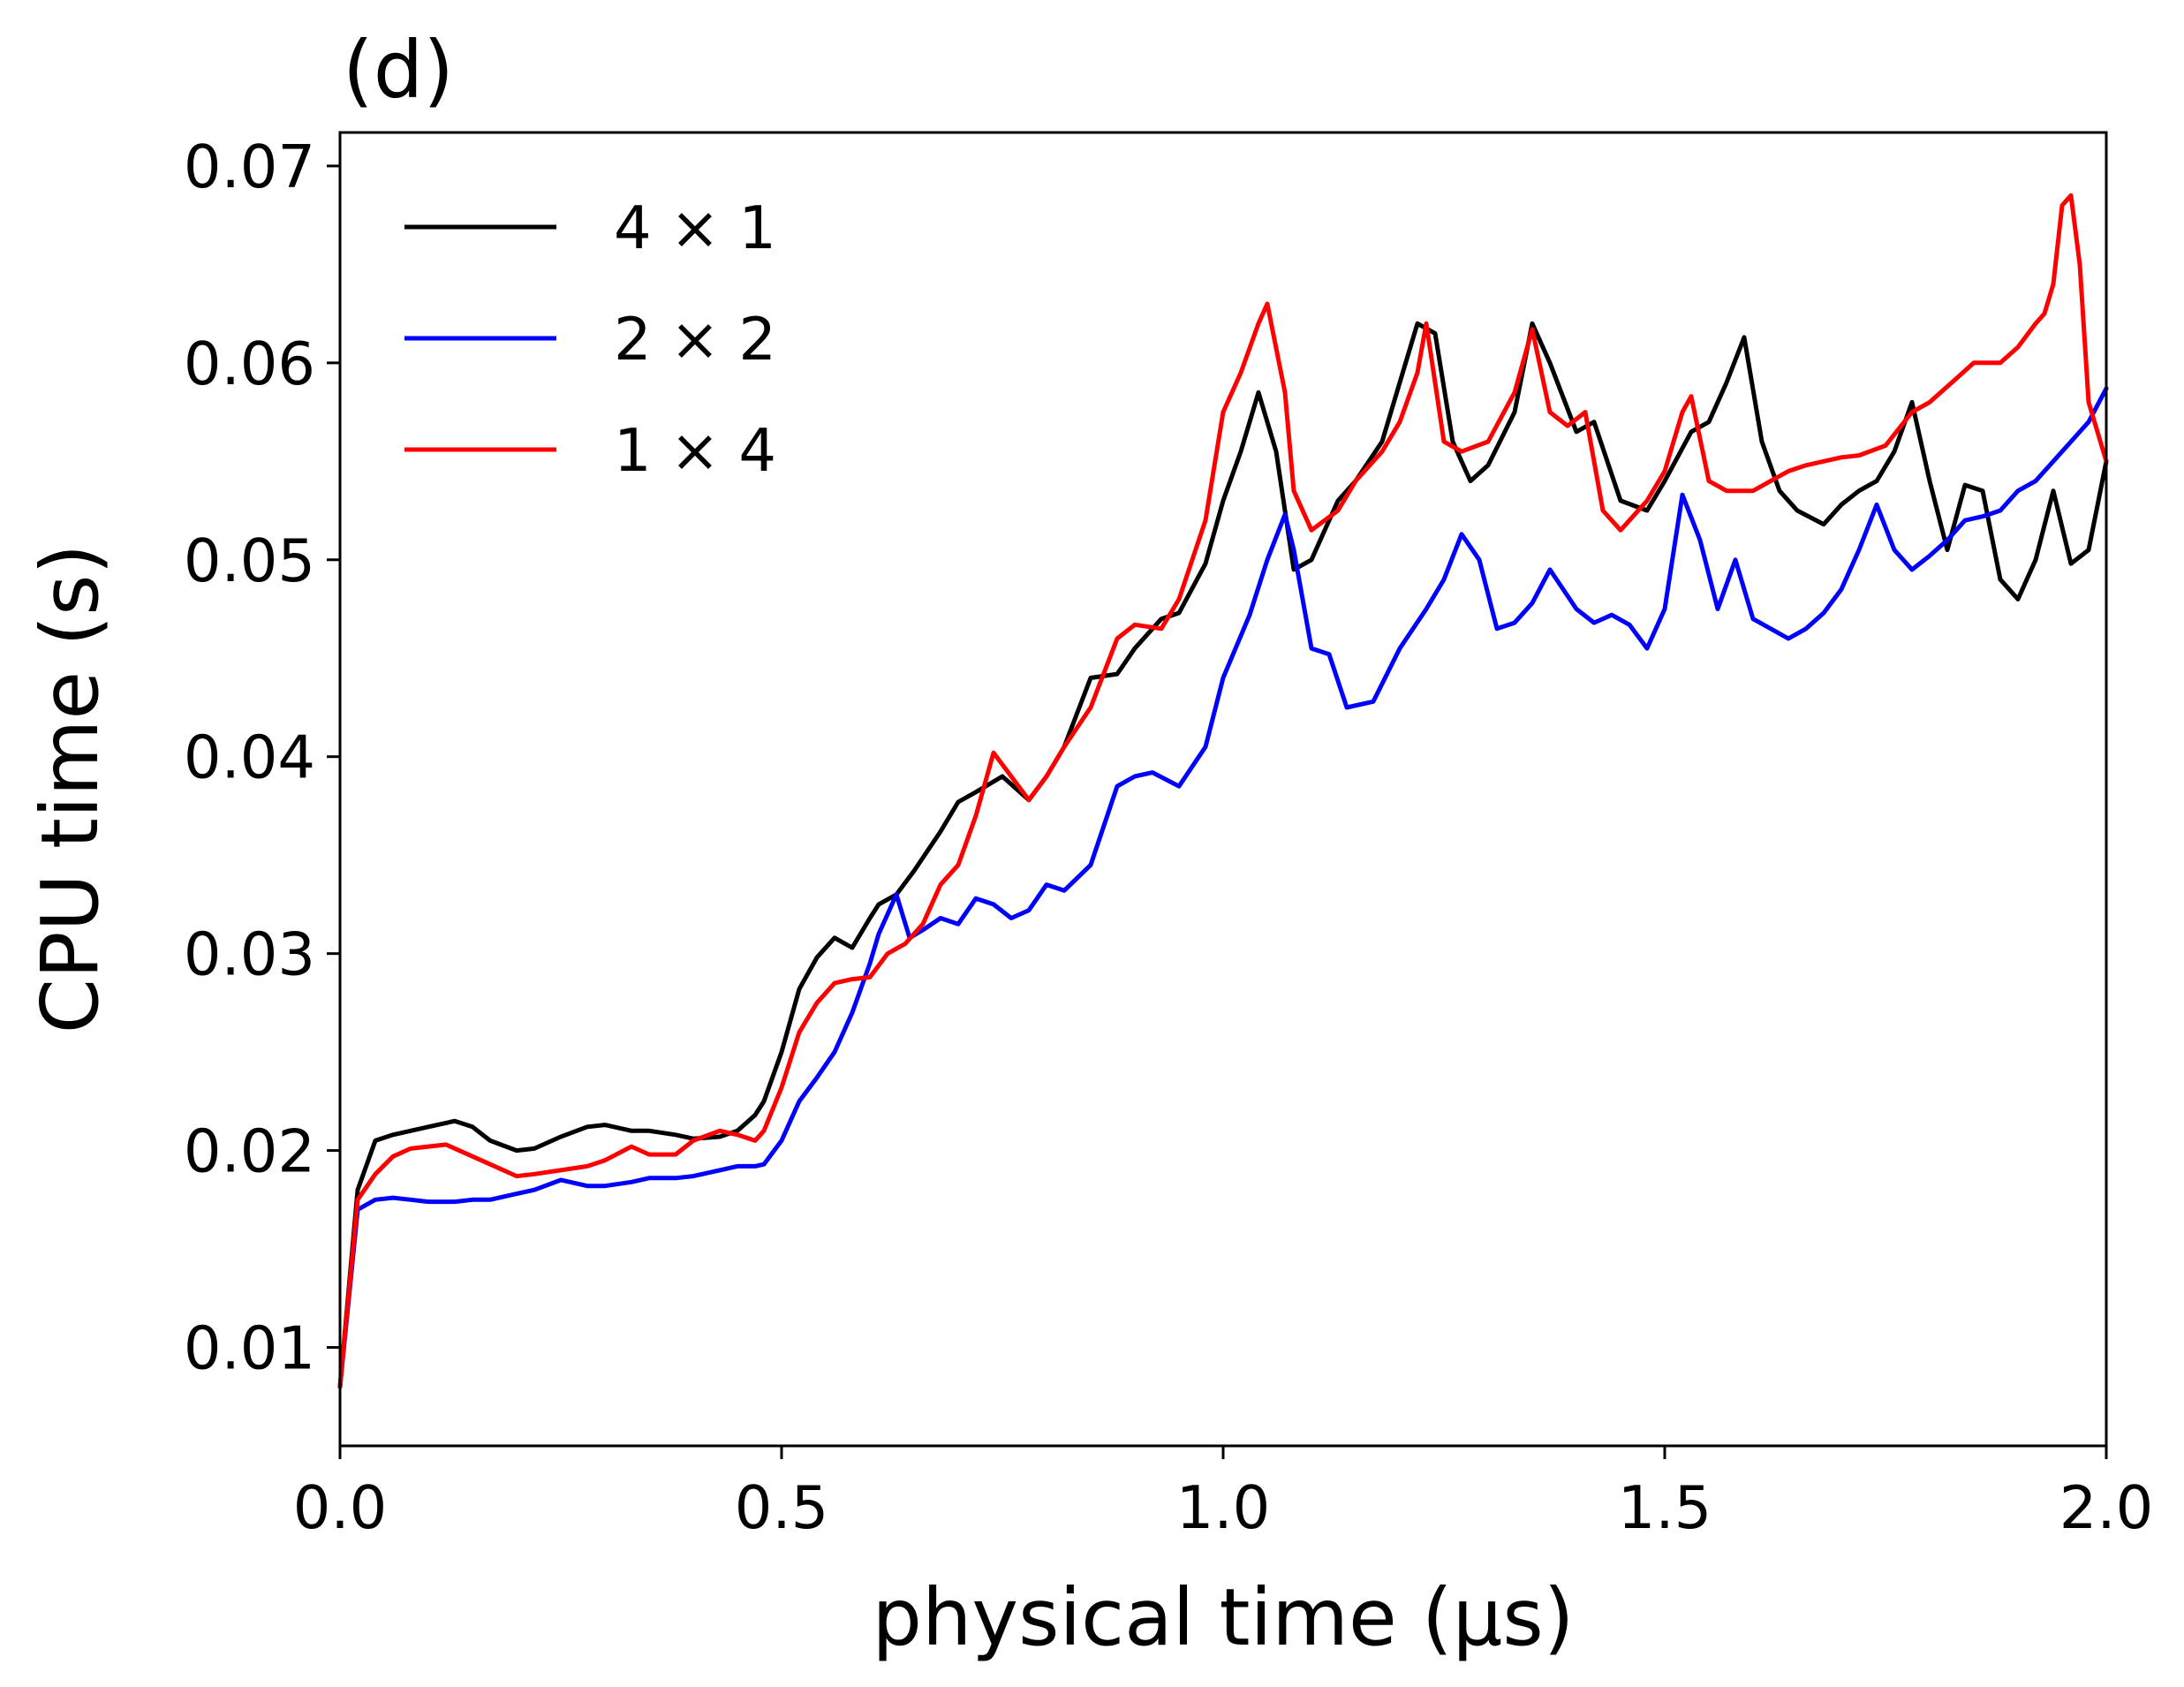  Describe the element at coordinates (1224, 1617) in the screenshot. I see `x-axis-title: physical time (μs)` at that location.